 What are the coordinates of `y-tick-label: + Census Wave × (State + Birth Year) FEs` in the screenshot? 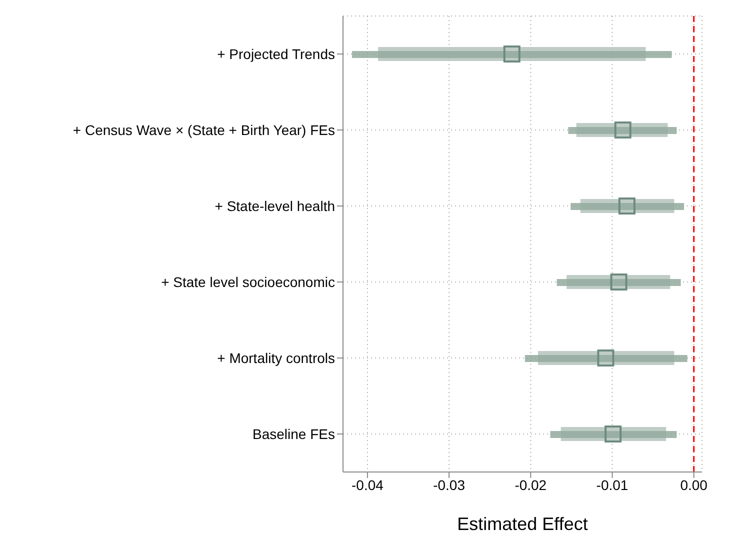 It's located at (203, 130).